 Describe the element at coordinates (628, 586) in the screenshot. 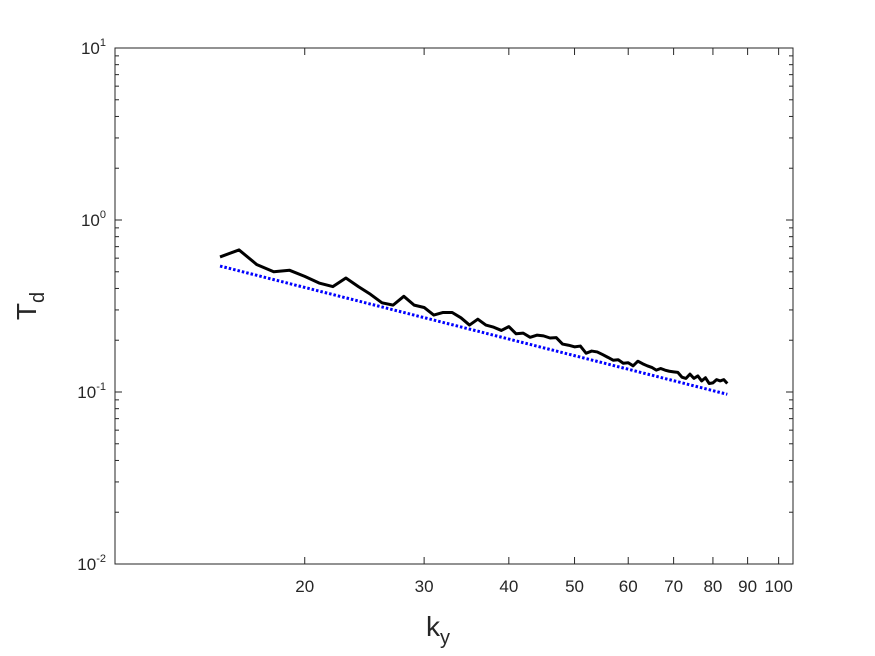

I see `x-tick-label: 60` at that location.